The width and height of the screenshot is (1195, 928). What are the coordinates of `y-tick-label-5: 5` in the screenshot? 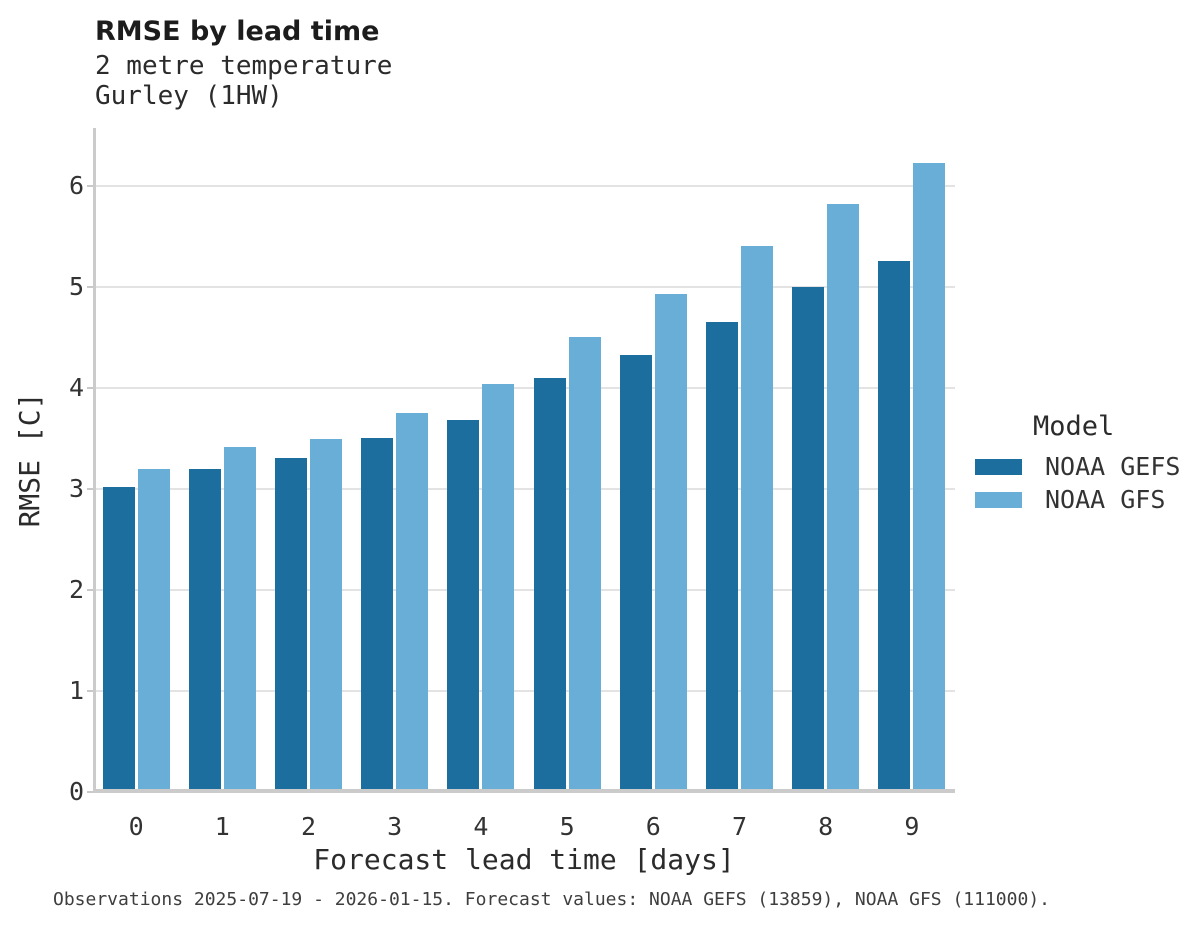 It's located at (76, 286).